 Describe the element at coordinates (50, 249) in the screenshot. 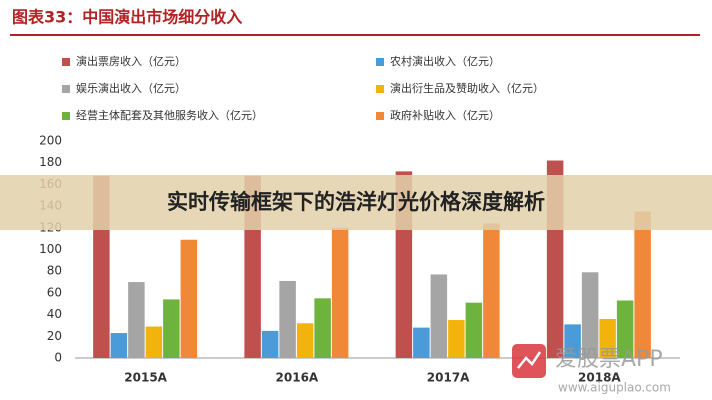

I see `y-tick-label: 100` at that location.